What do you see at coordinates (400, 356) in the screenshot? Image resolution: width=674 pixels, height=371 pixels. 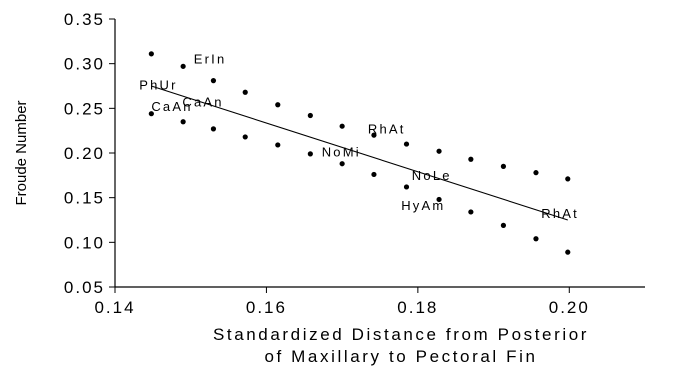 I see `x-axis-title-line2: of Maxillary to Pectoral Fin` at bounding box center [400, 356].